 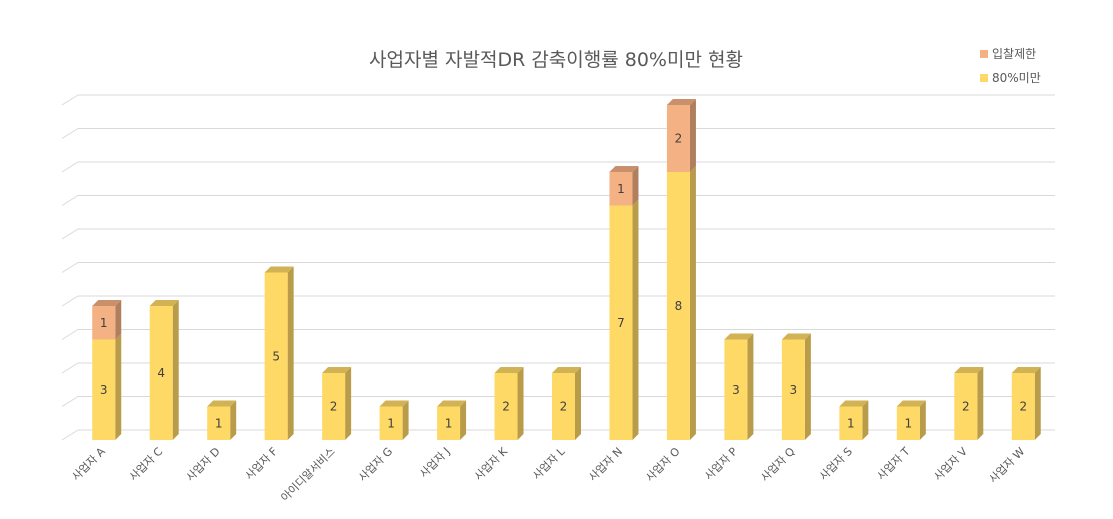 I want to click on x-tick-label: 사업자 P, so click(x=721, y=464).